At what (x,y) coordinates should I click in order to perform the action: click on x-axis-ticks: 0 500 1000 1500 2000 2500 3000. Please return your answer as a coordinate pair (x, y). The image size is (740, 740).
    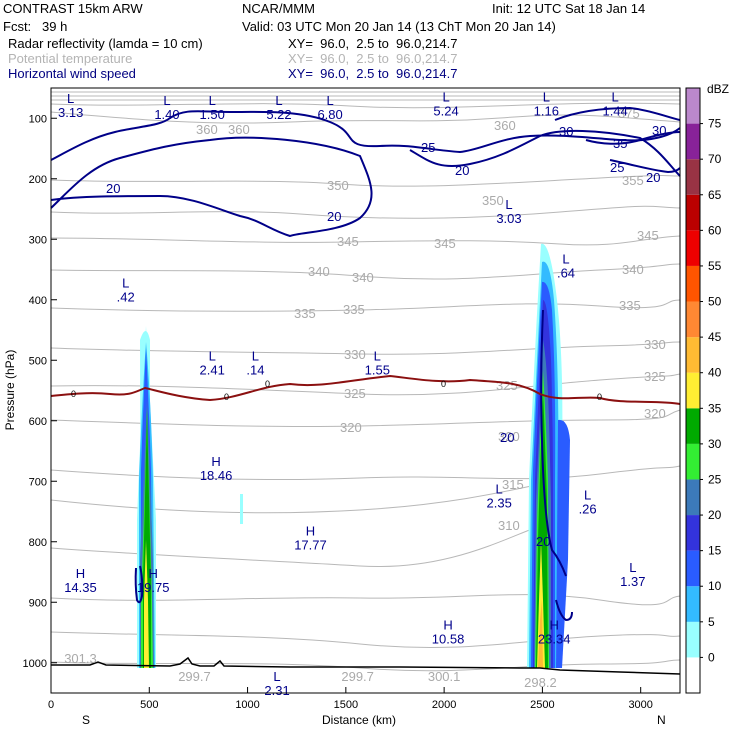
    Looking at the image, I should click on (350, 699).